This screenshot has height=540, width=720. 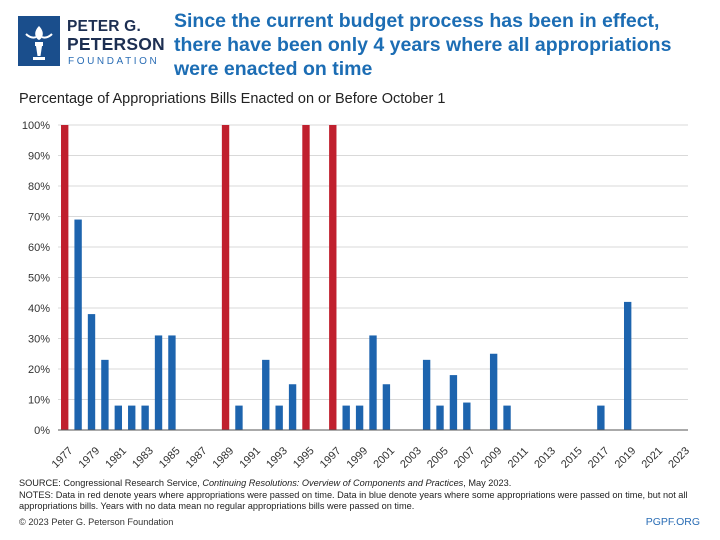 I want to click on x-tick-label: 1981, so click(x=116, y=458).